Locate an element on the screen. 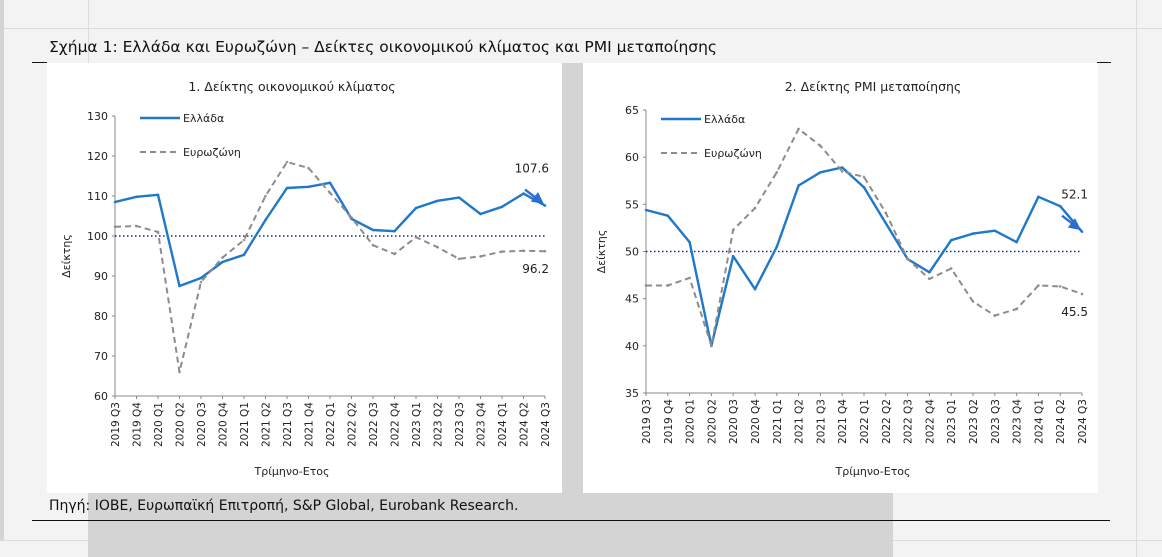 The width and height of the screenshot is (1162, 557). x-tick-label: 2024 Q3 is located at coordinates (1083, 421).